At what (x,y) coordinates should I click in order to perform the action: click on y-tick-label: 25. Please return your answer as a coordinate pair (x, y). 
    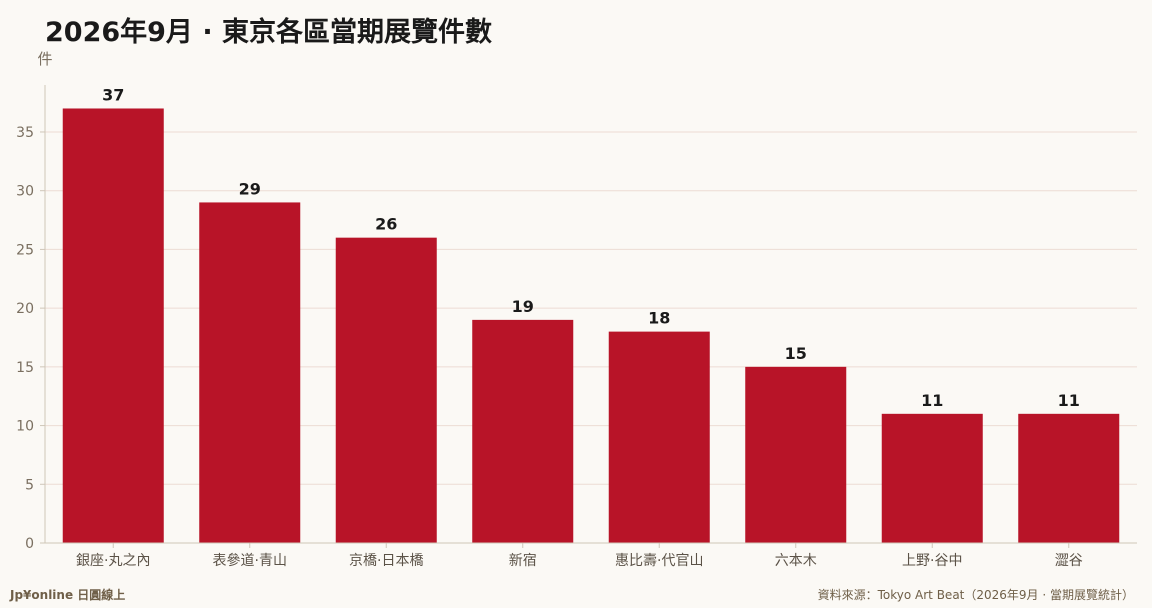
    Looking at the image, I should click on (25, 250).